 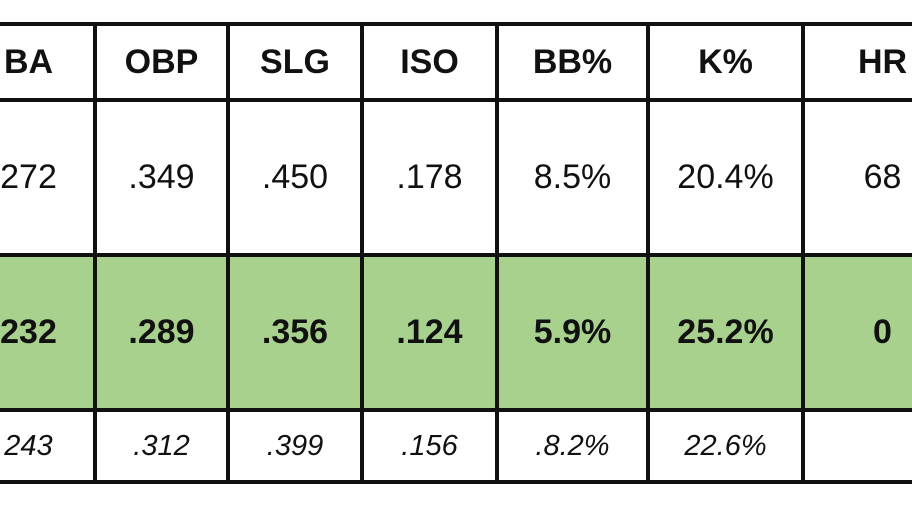 I want to click on table-cell: 20.4%, so click(x=725, y=177).